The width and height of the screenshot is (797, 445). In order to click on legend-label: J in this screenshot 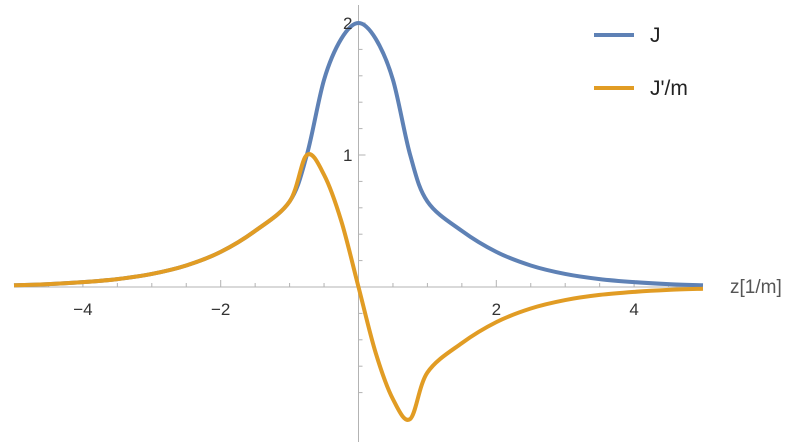, I will do `click(655, 35)`.